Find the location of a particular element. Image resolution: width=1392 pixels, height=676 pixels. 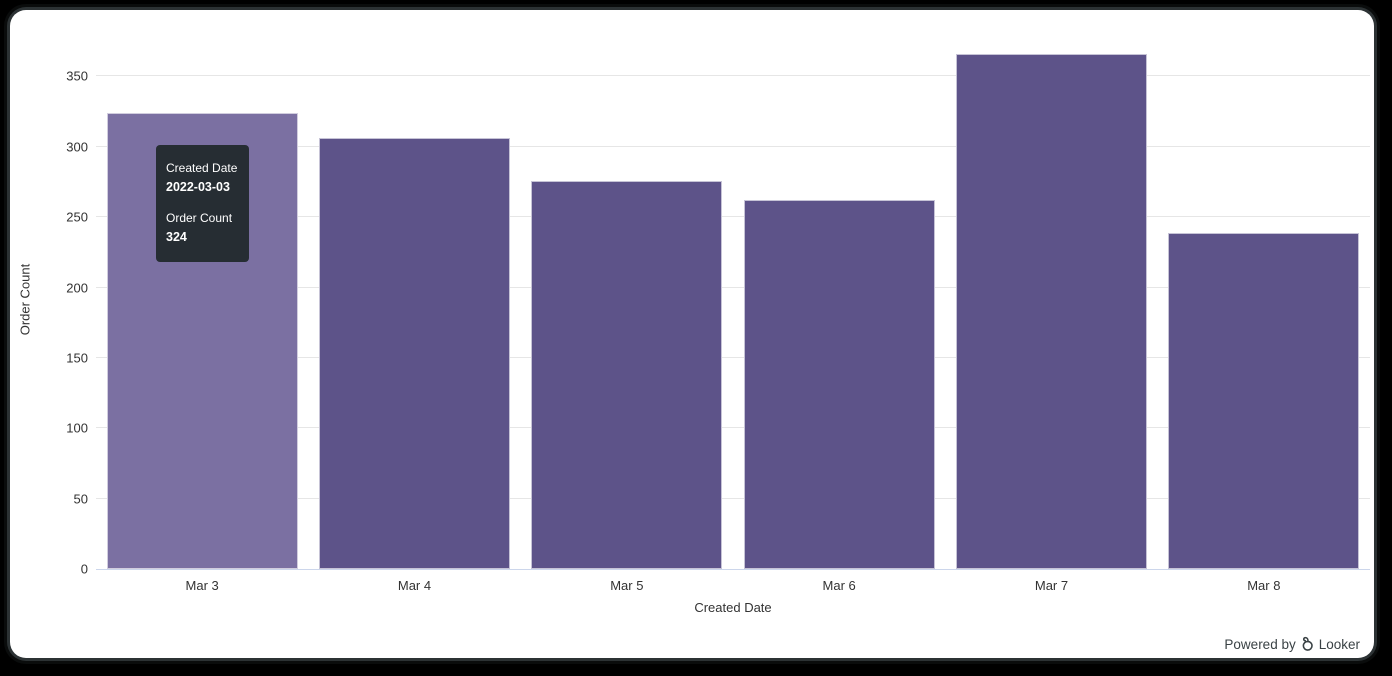

tooltip-measure-group: Order Count 324 is located at coordinates (202, 228).